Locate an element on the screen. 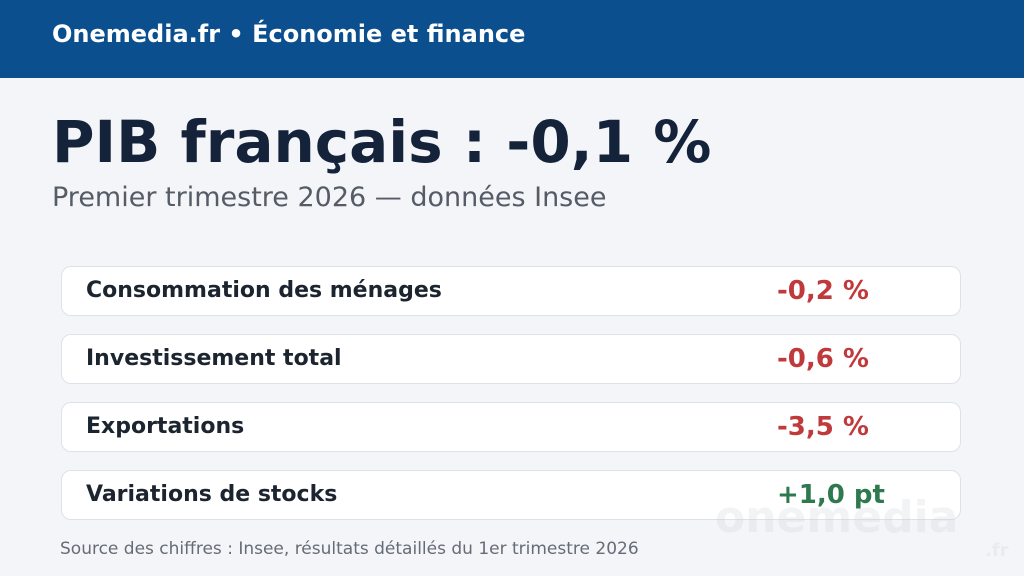  indicator-value: +1,0 pt is located at coordinates (831, 495).